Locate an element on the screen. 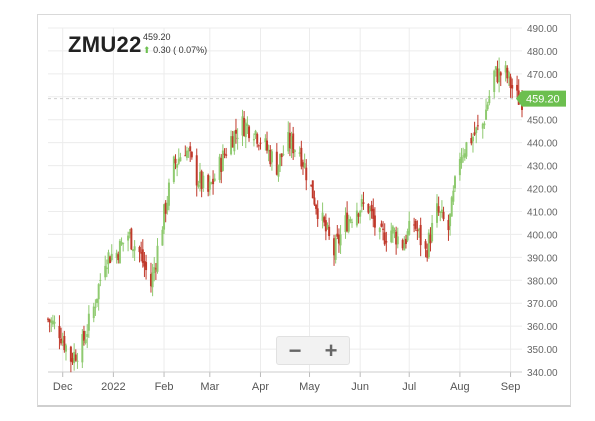 The image size is (595, 421). y-tick-label: 390.00 is located at coordinates (542, 258).